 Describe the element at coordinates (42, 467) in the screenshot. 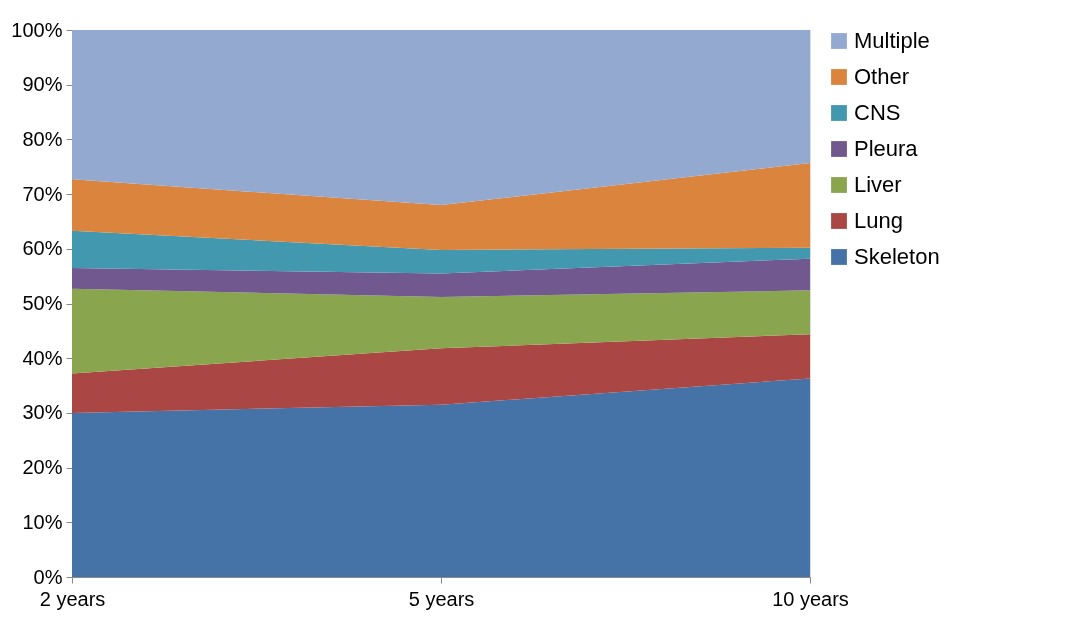

I see `y-tick-label: 20%` at that location.